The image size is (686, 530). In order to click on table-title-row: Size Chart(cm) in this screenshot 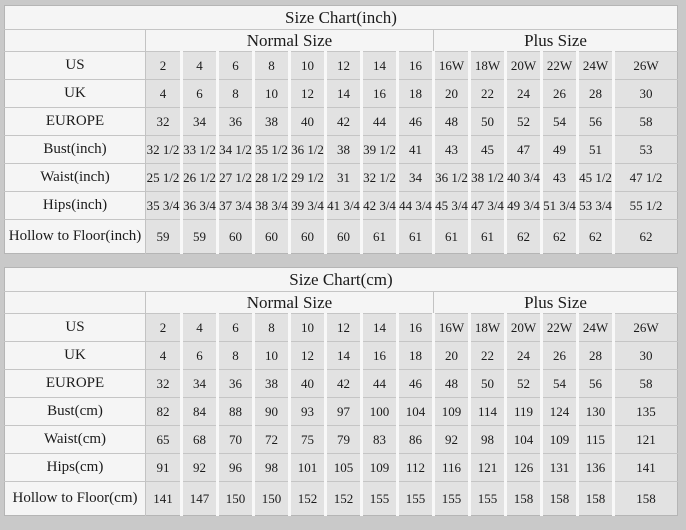, I will do `click(341, 280)`.